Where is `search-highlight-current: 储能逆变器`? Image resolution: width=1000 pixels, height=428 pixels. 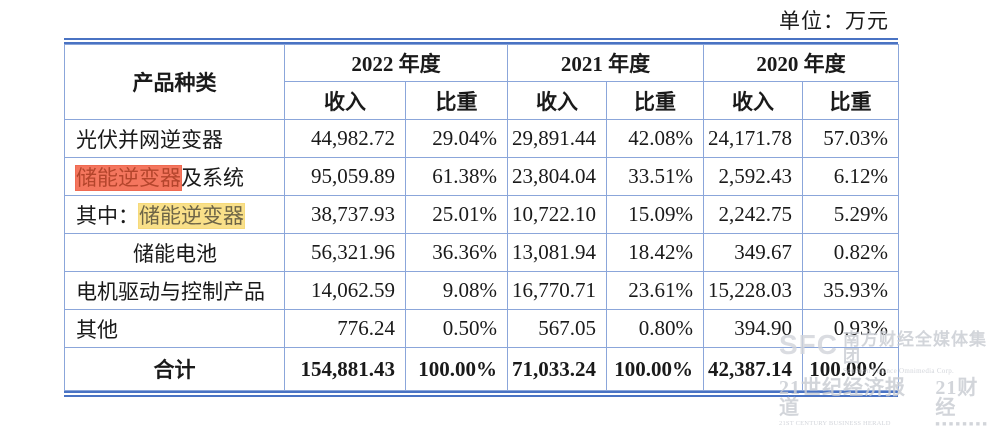 search-highlight-current: 储能逆变器 is located at coordinates (128, 177).